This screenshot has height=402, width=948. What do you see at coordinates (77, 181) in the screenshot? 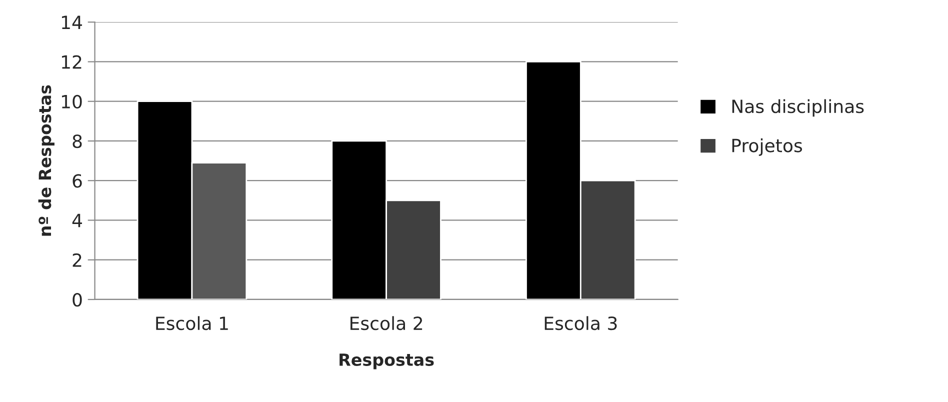
I see `y-tick-label: 6` at bounding box center [77, 181].